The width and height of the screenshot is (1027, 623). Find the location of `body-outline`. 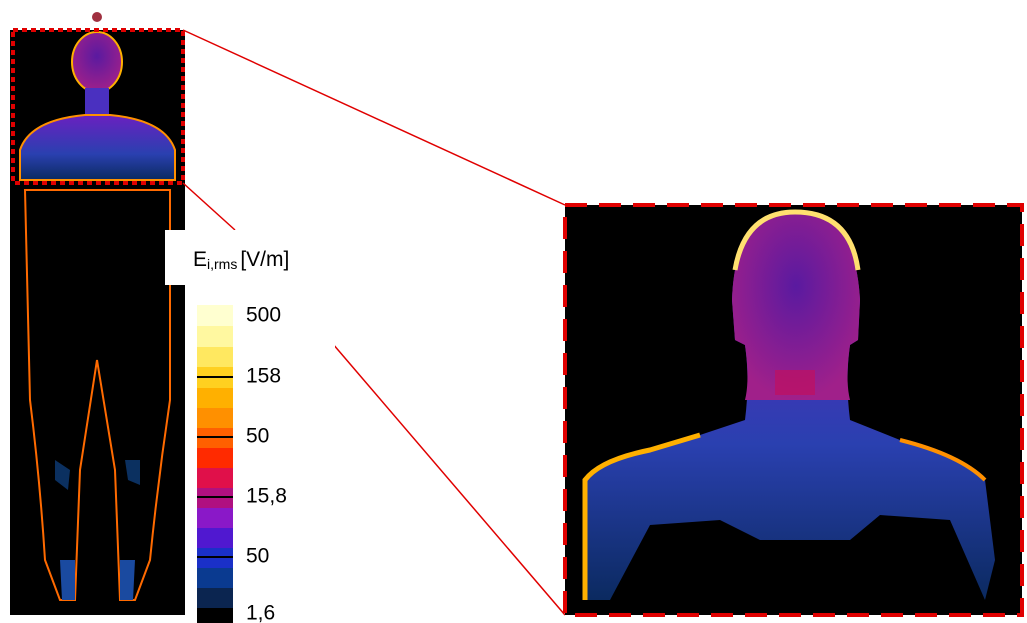

body-outline is located at coordinates (97, 395).